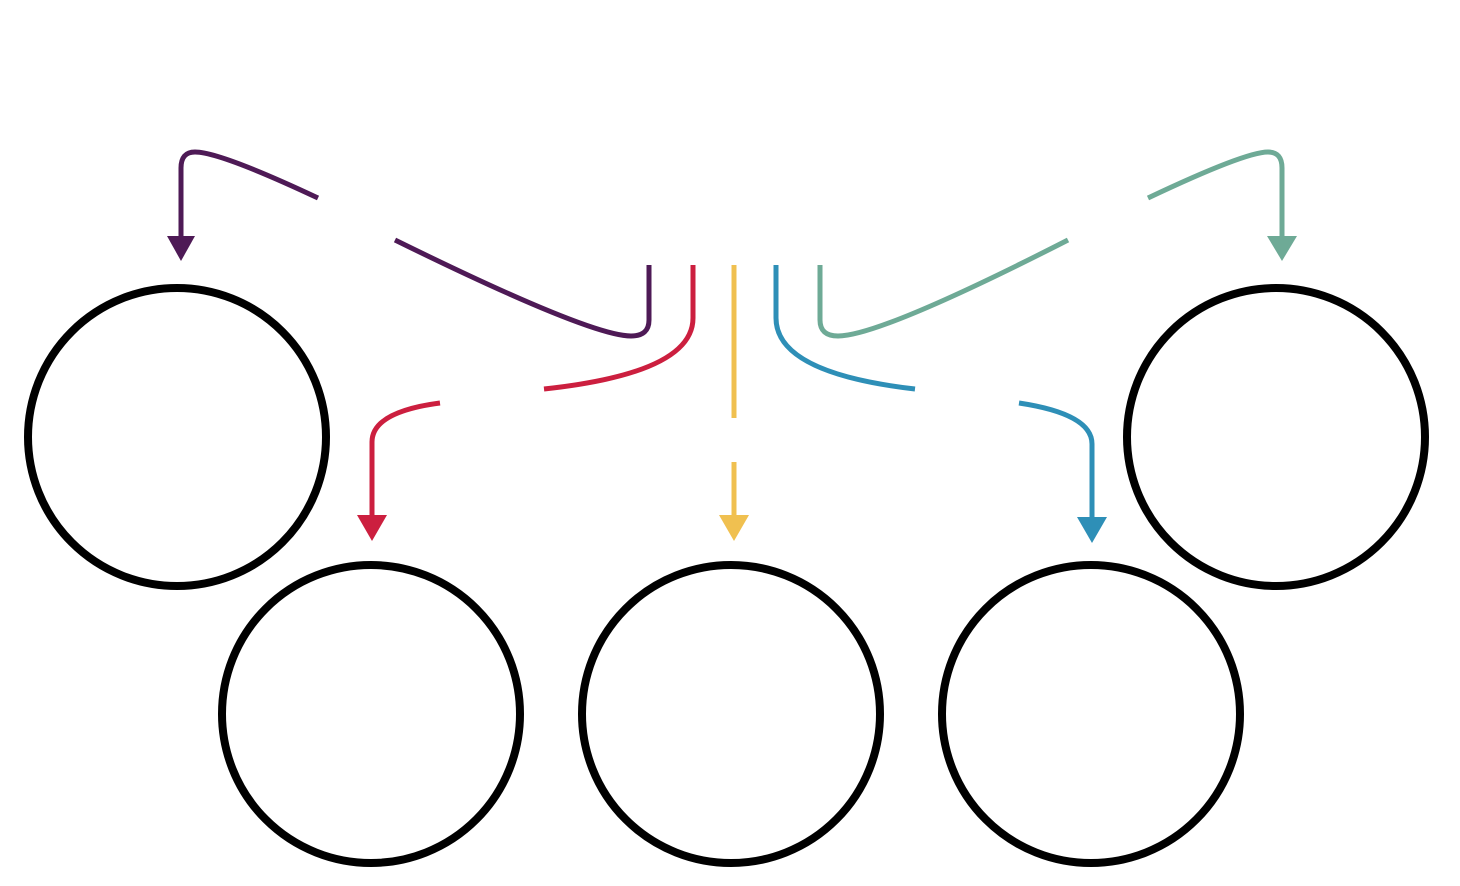 The image size is (1460, 886). I want to click on flow-purple-arrowhead, so click(181, 248).